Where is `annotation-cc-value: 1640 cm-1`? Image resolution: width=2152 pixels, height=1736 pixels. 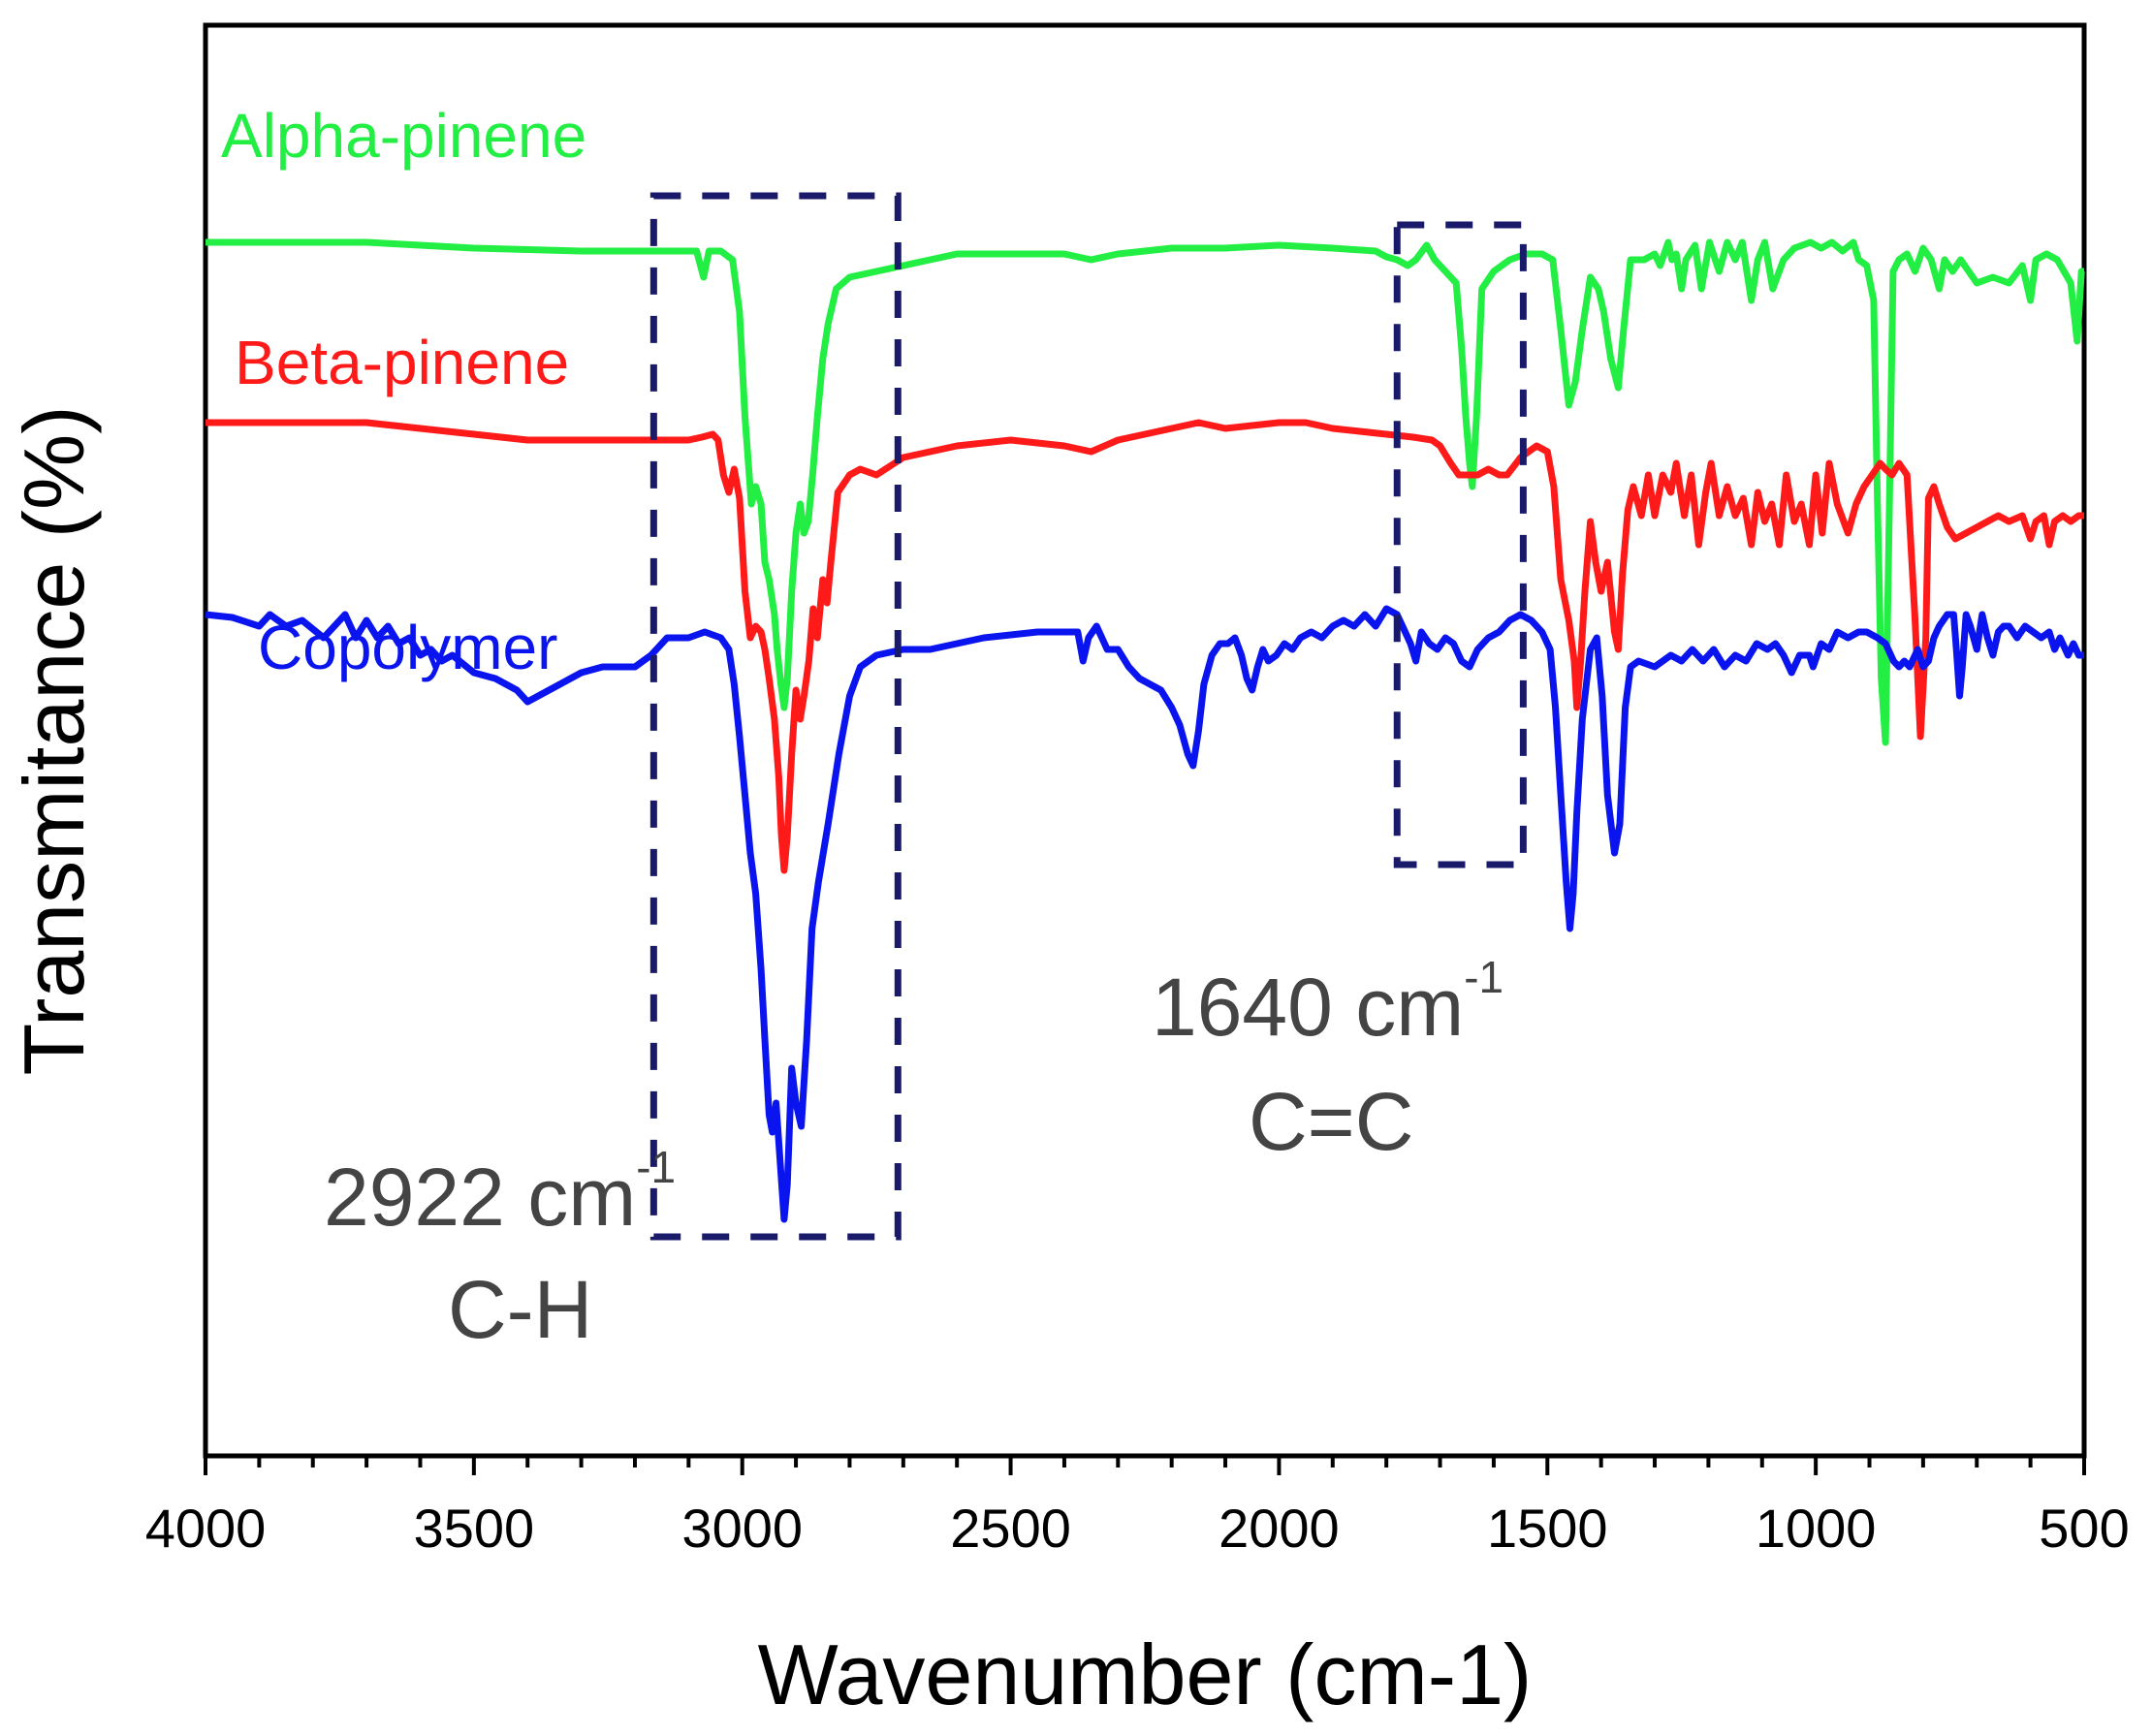 annotation-cc-value: 1640 cm-1 is located at coordinates (1327, 1002).